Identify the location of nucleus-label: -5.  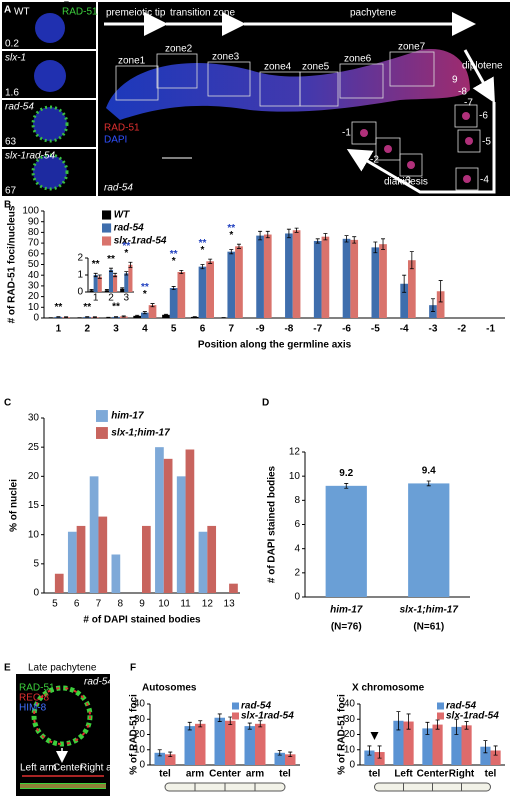
(486, 142).